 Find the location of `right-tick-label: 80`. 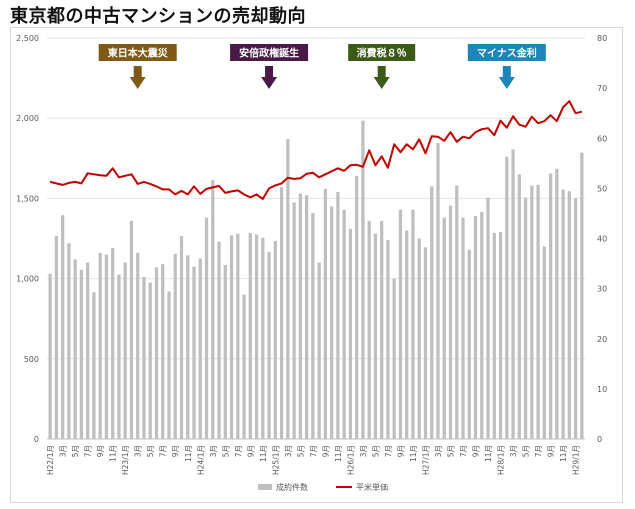

right-tick-label: 80 is located at coordinates (602, 38).